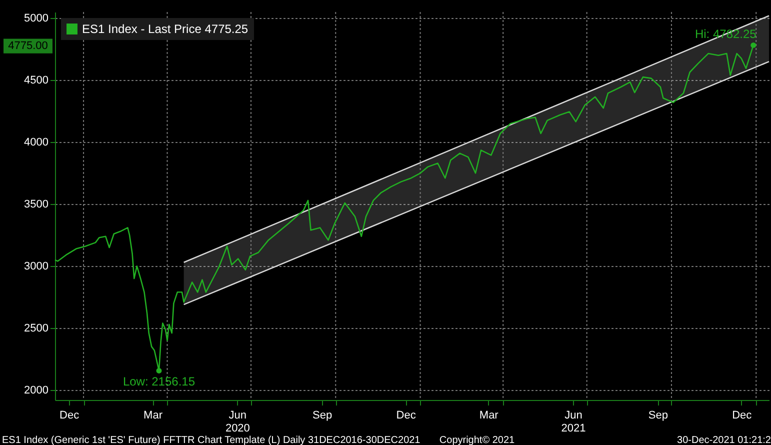 This screenshot has width=771, height=445. Describe the element at coordinates (36, 80) in the screenshot. I see `y-tick-label: 4500` at that location.